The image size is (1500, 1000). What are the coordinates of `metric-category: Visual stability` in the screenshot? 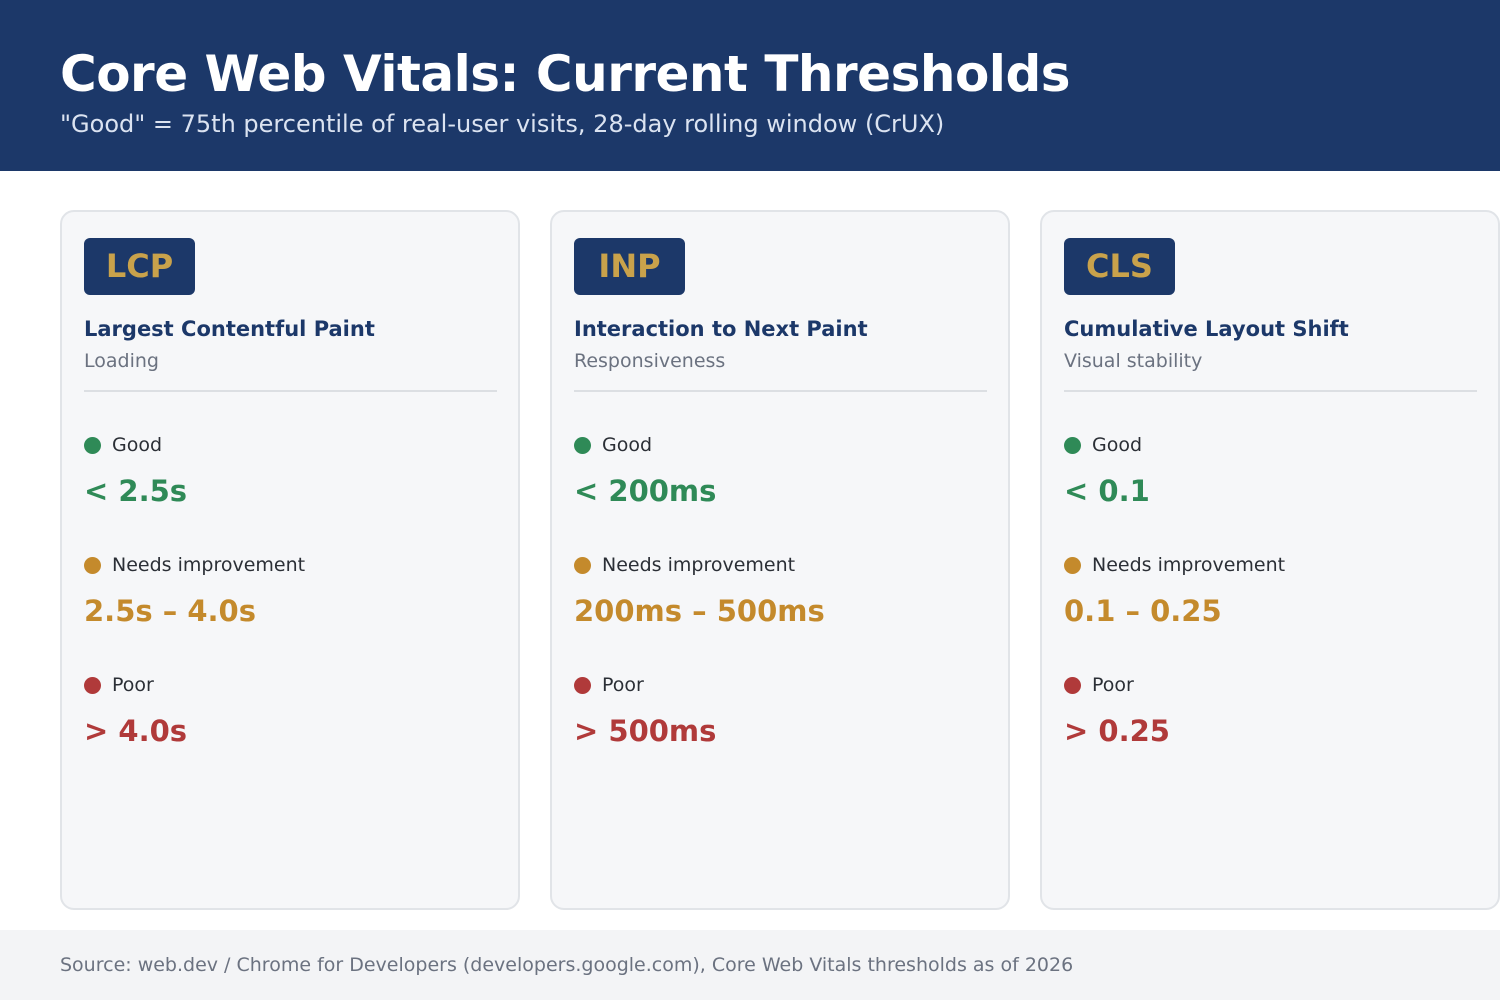 It's located at (1133, 361).